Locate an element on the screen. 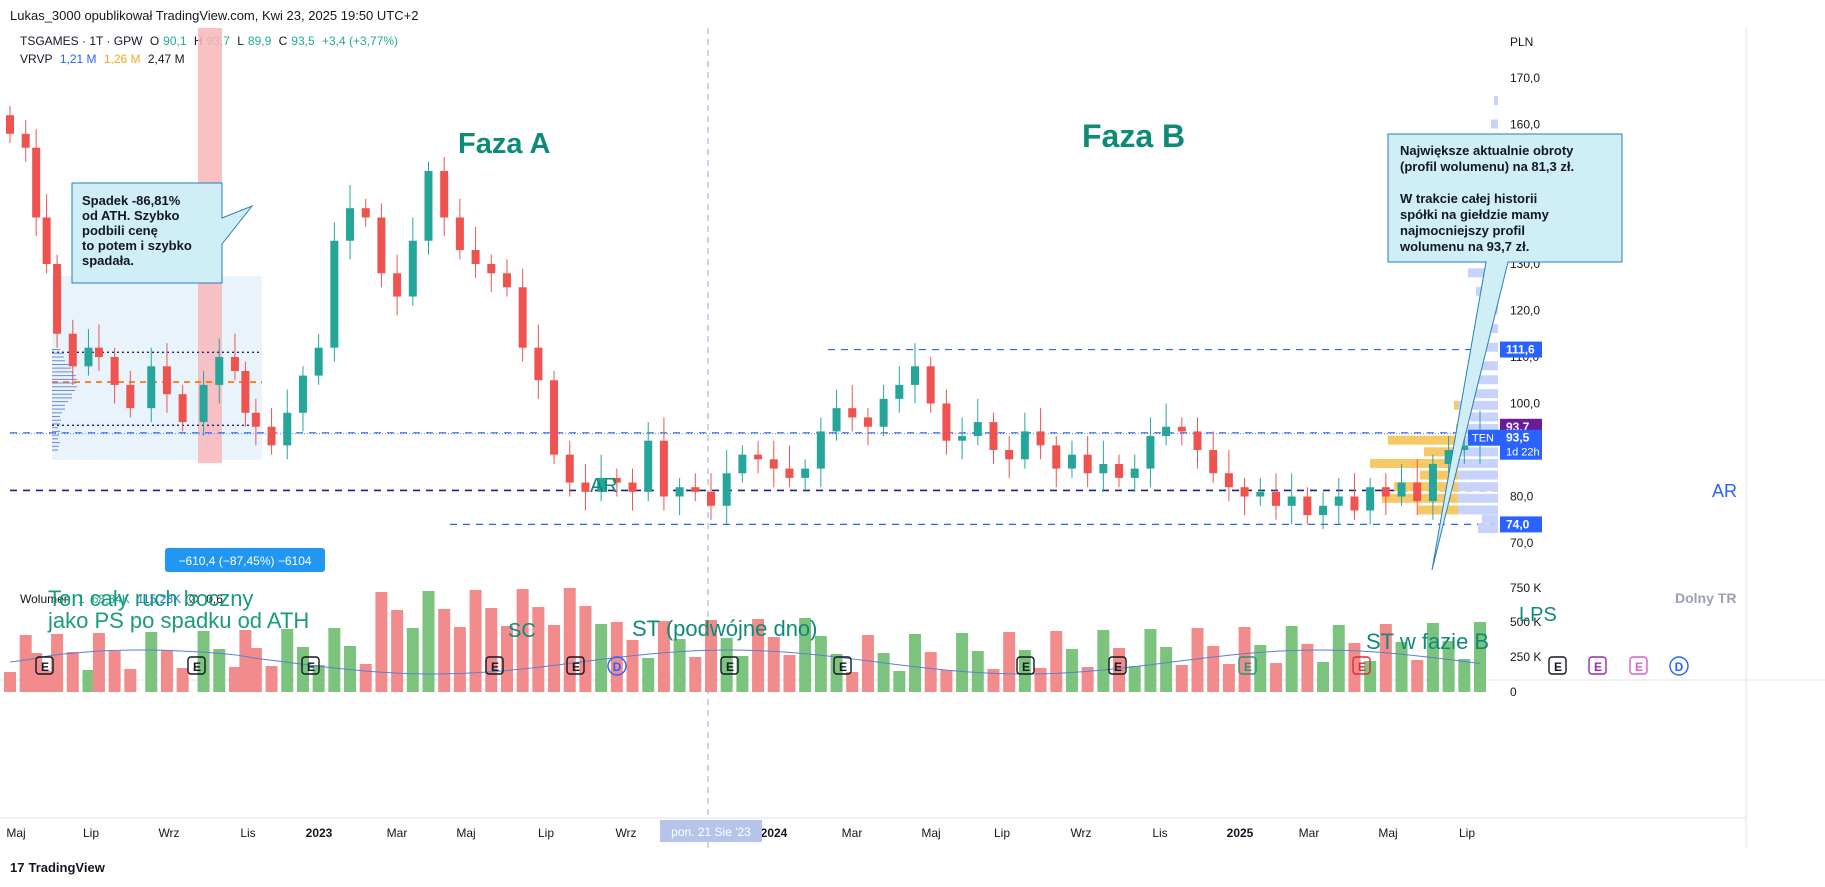 The image size is (1825, 887). ps-note-line-2: jako PS po spadku od ATH is located at coordinates (178, 620).